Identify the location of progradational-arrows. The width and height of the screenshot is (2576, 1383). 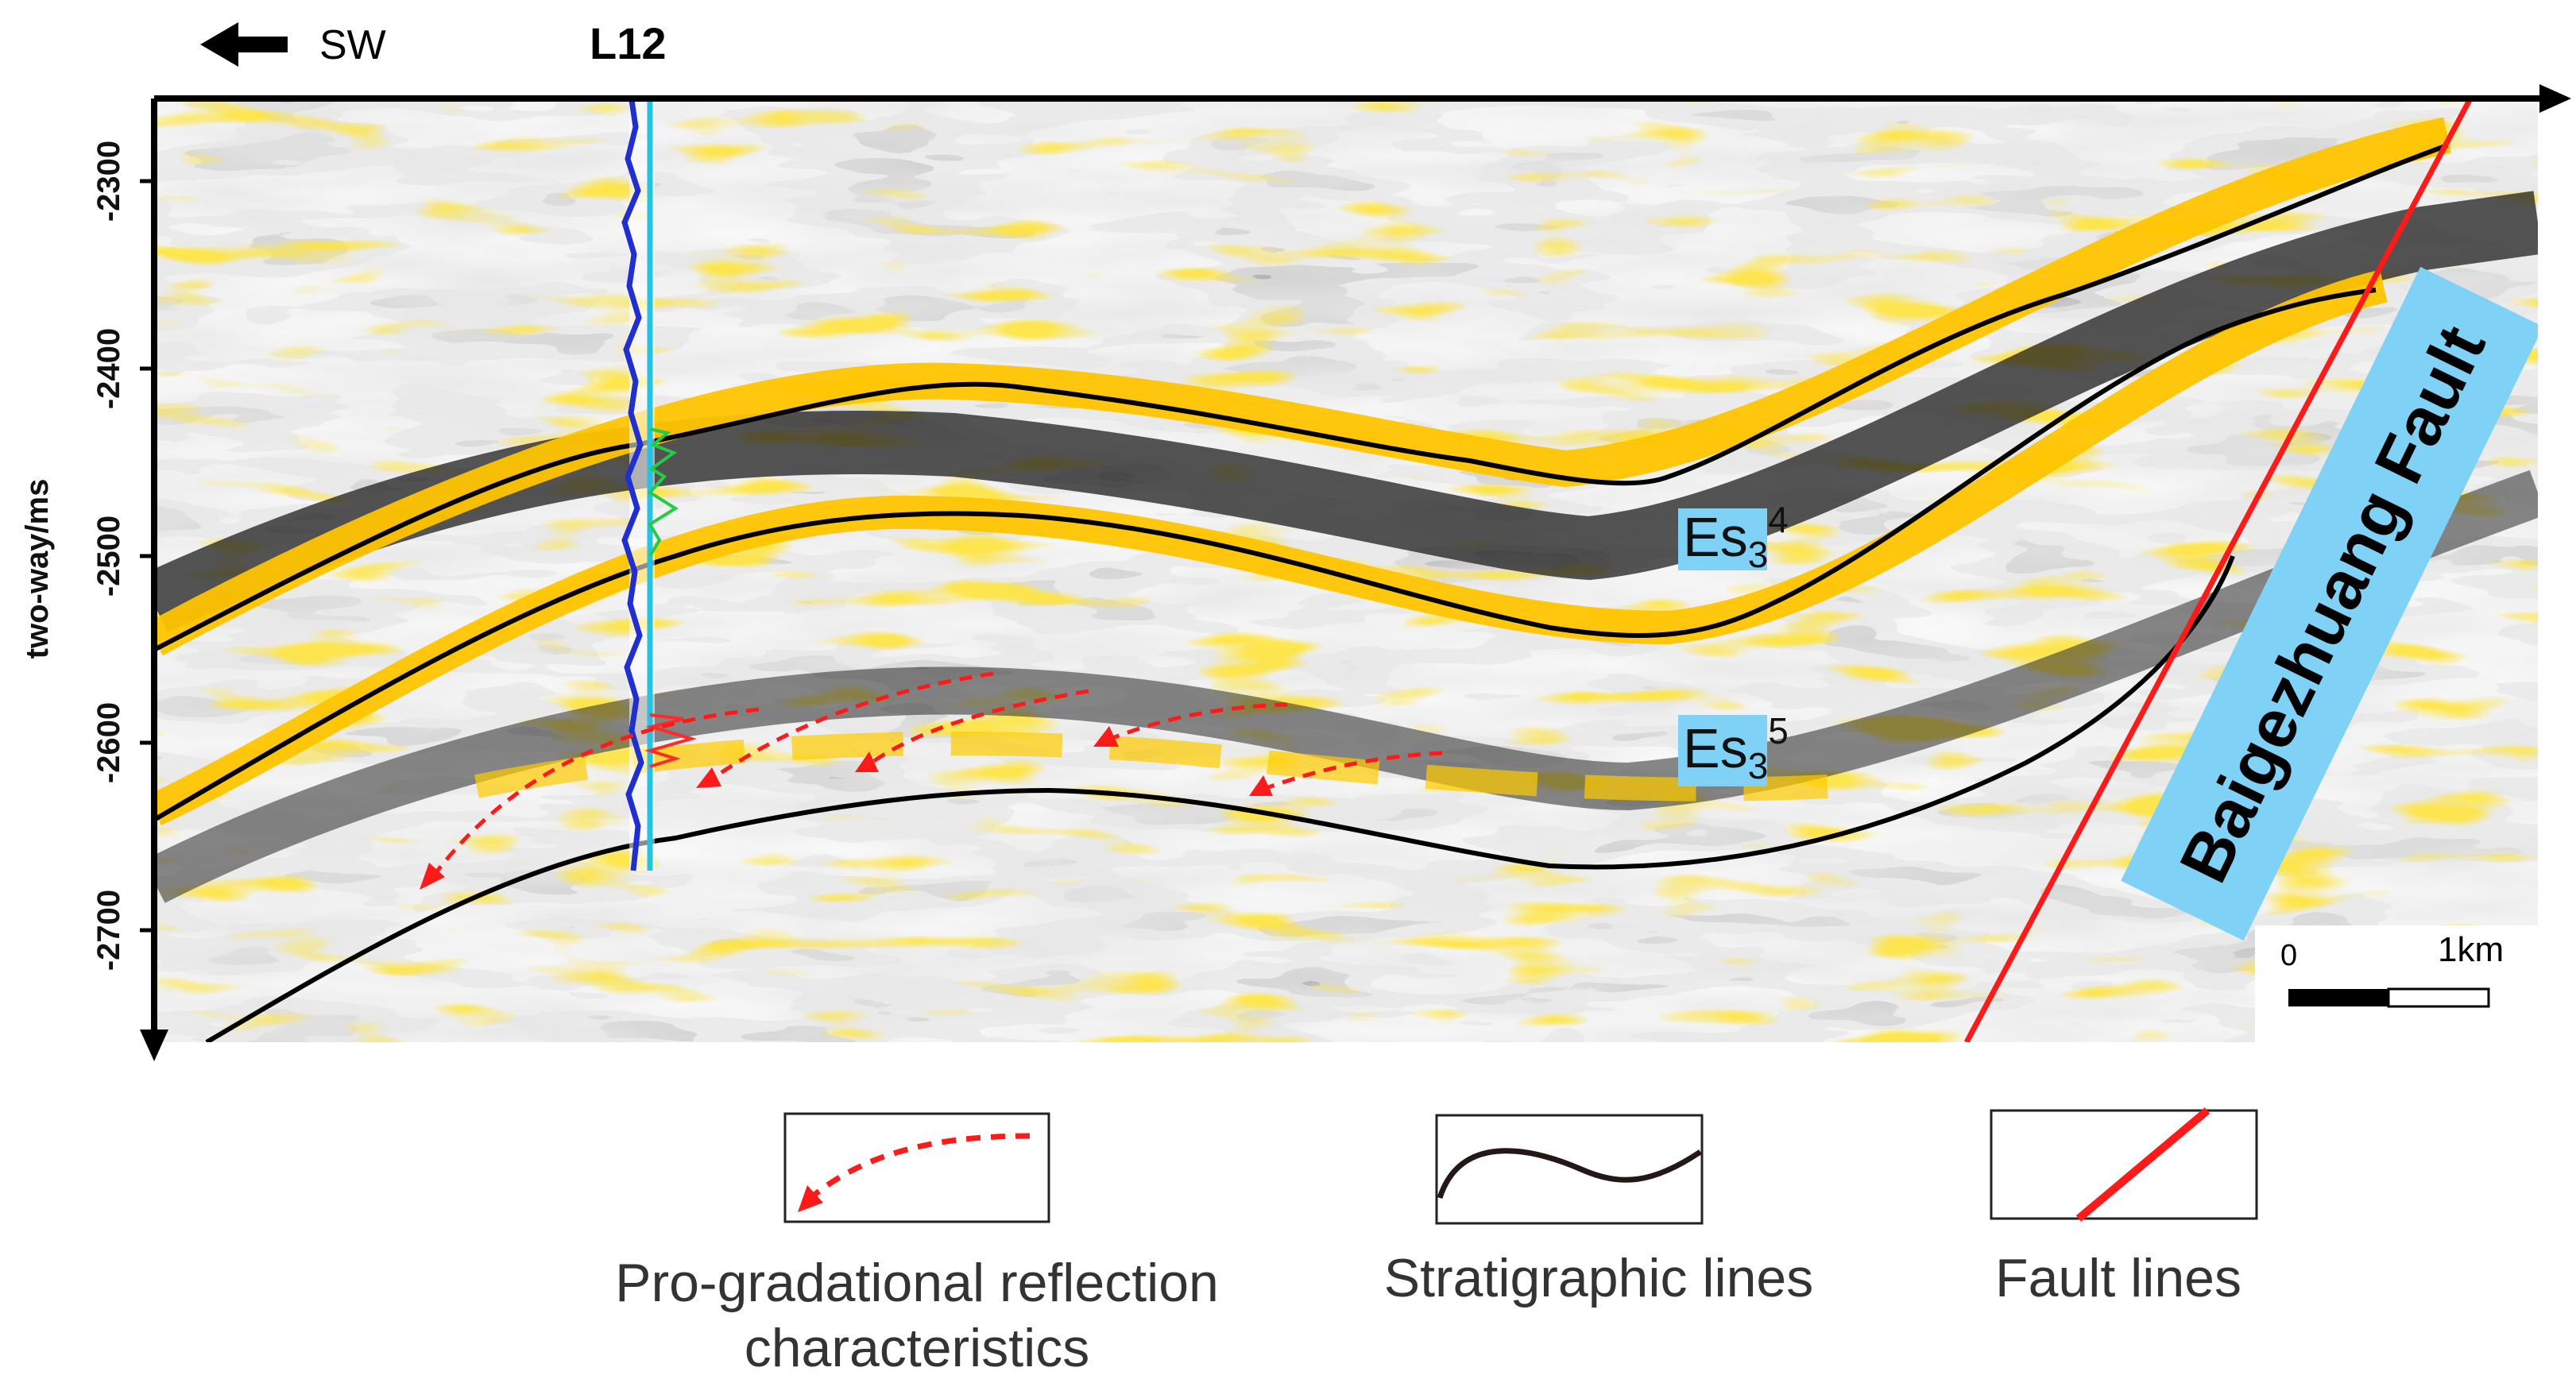
(935, 777).